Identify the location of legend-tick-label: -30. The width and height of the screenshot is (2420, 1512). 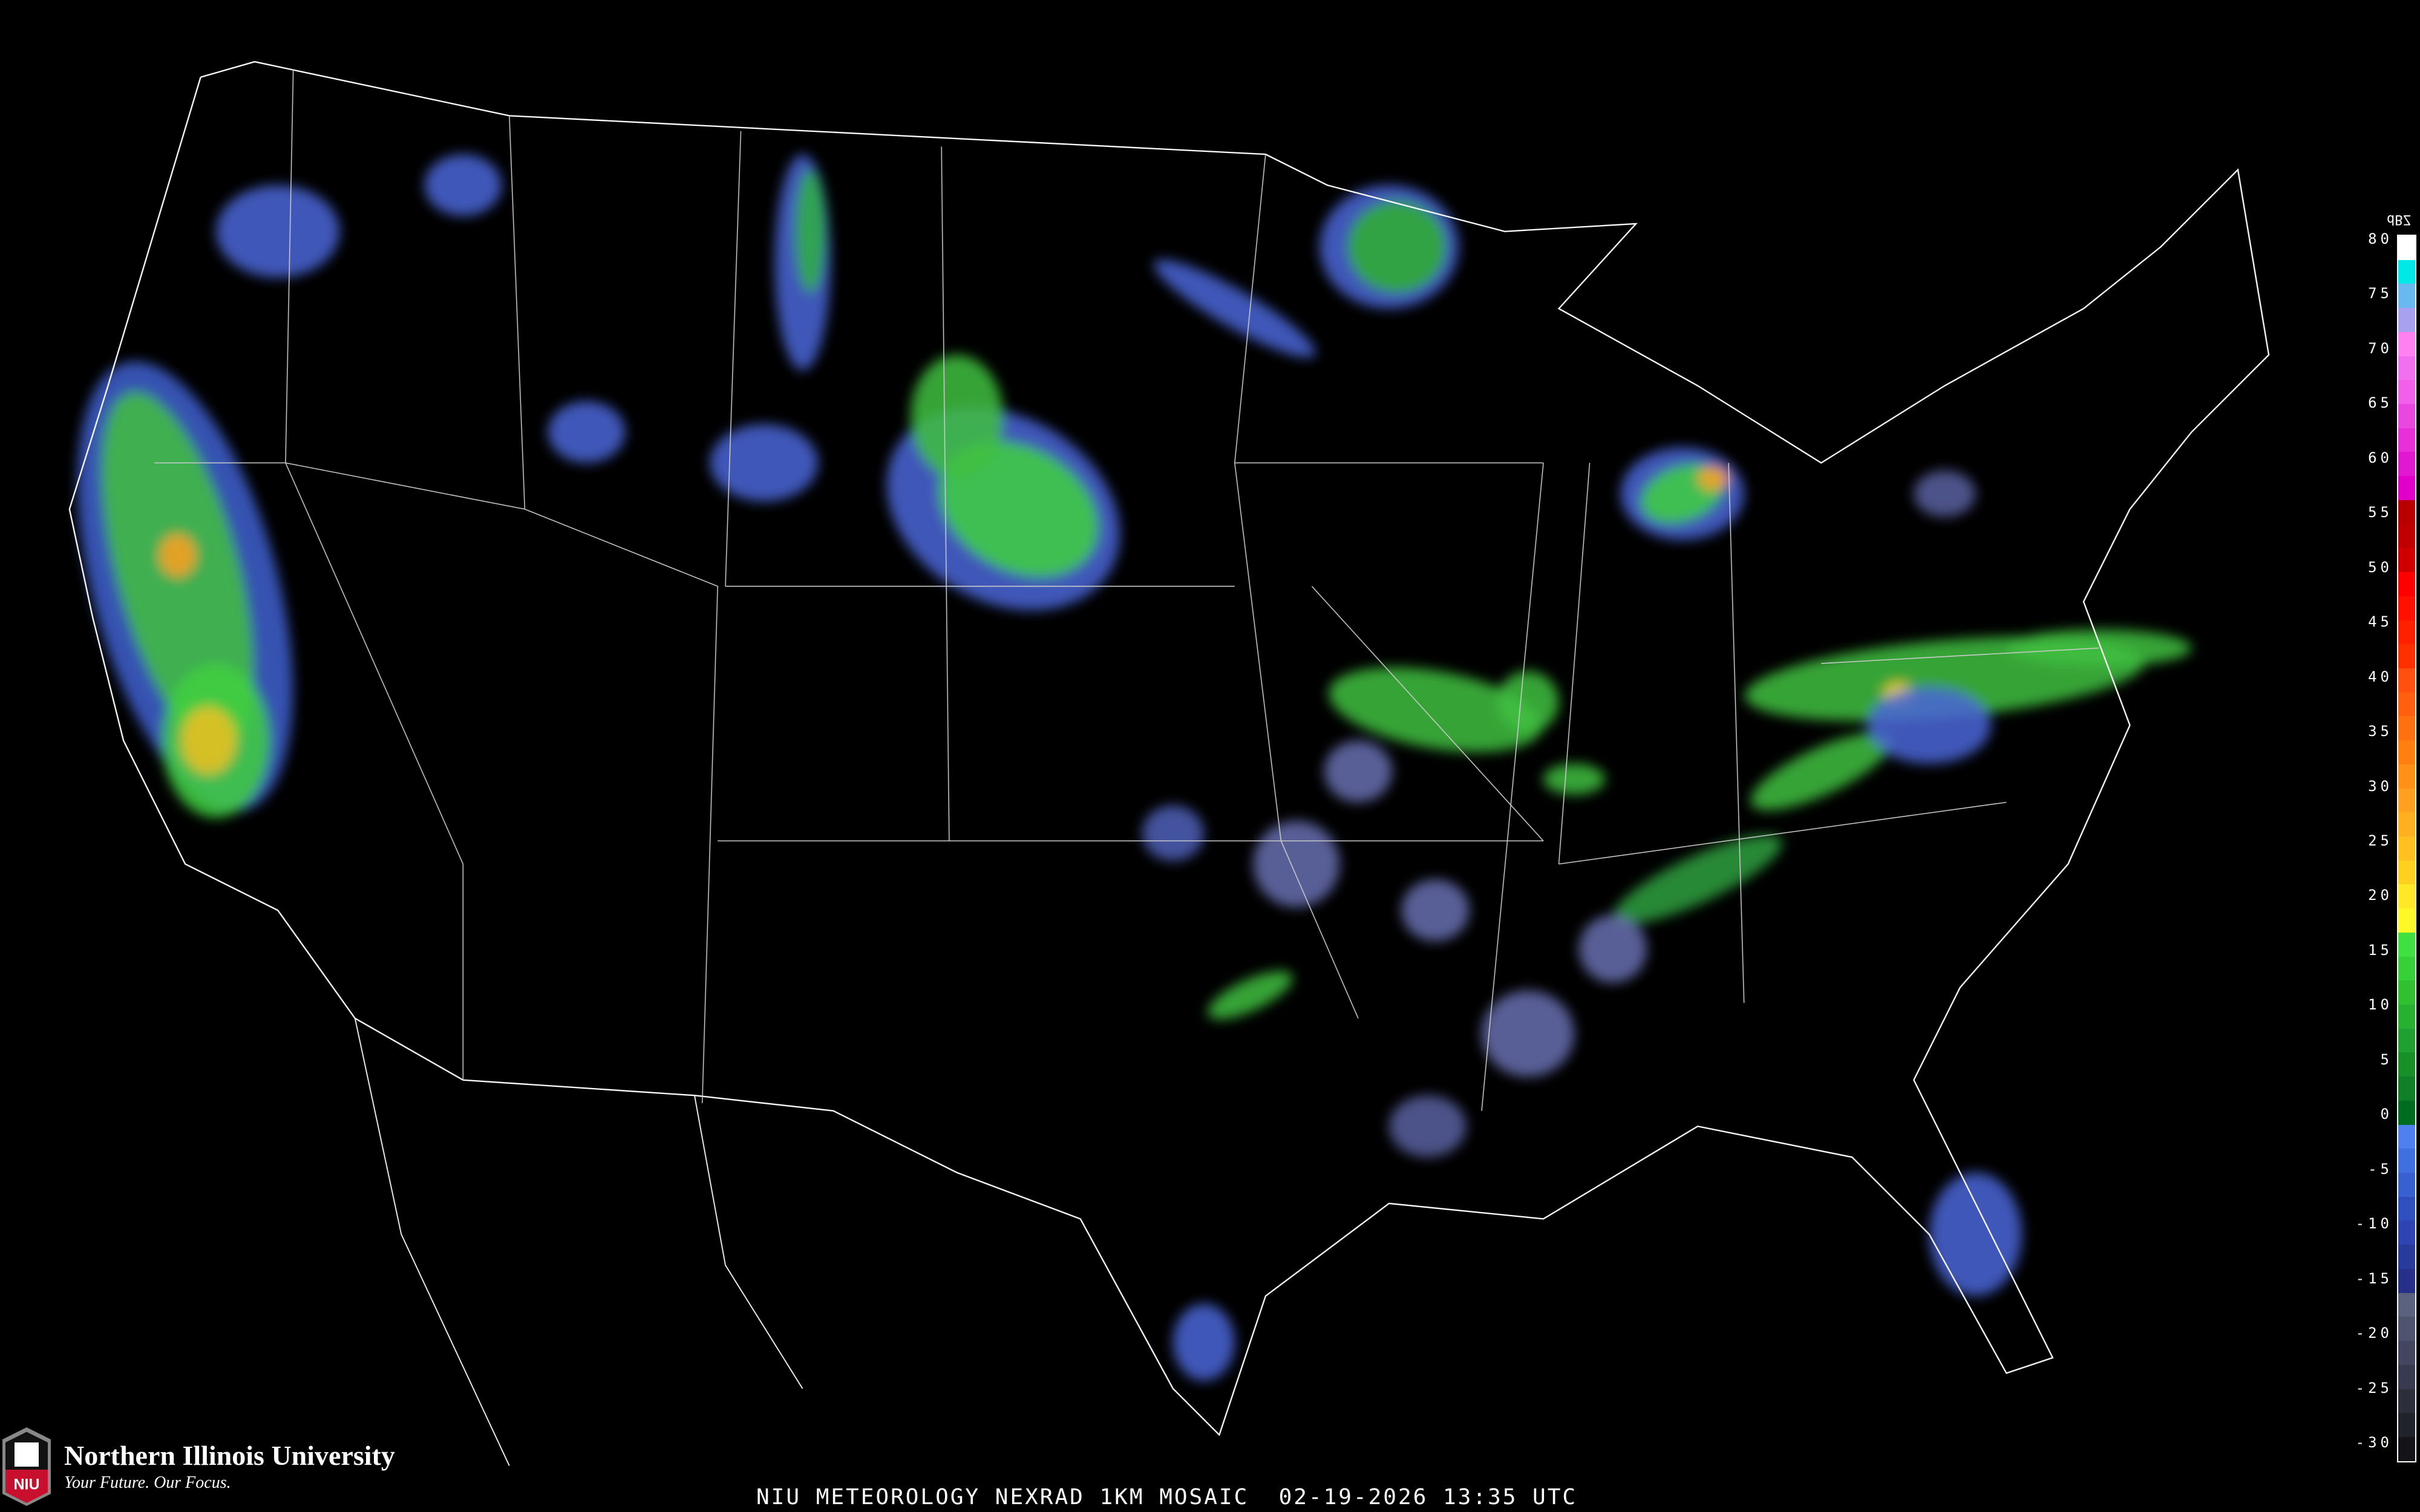
(2374, 1442).